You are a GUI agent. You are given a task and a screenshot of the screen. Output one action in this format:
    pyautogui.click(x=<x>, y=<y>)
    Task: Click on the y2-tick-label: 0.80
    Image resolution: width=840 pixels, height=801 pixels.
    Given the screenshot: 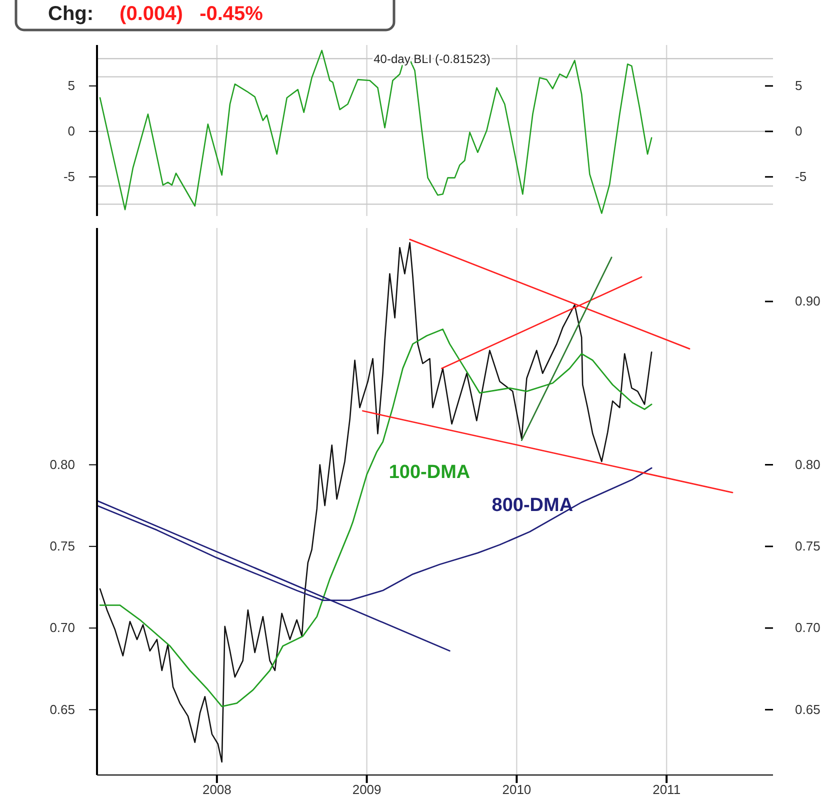 What is the action you would take?
    pyautogui.click(x=807, y=464)
    